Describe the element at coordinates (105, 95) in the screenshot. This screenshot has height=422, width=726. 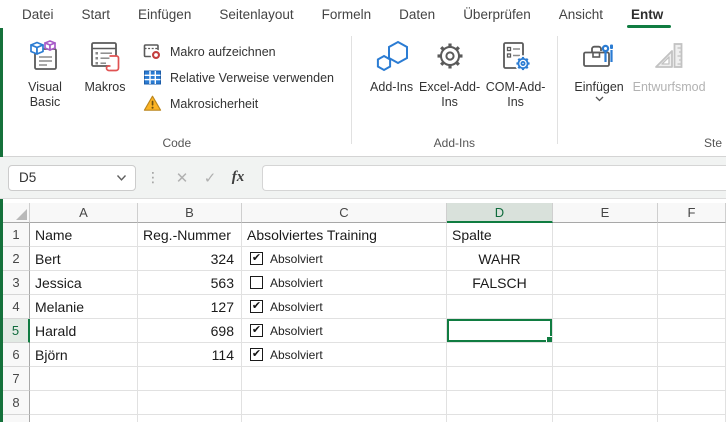
I see `makros-button: Makros` at that location.